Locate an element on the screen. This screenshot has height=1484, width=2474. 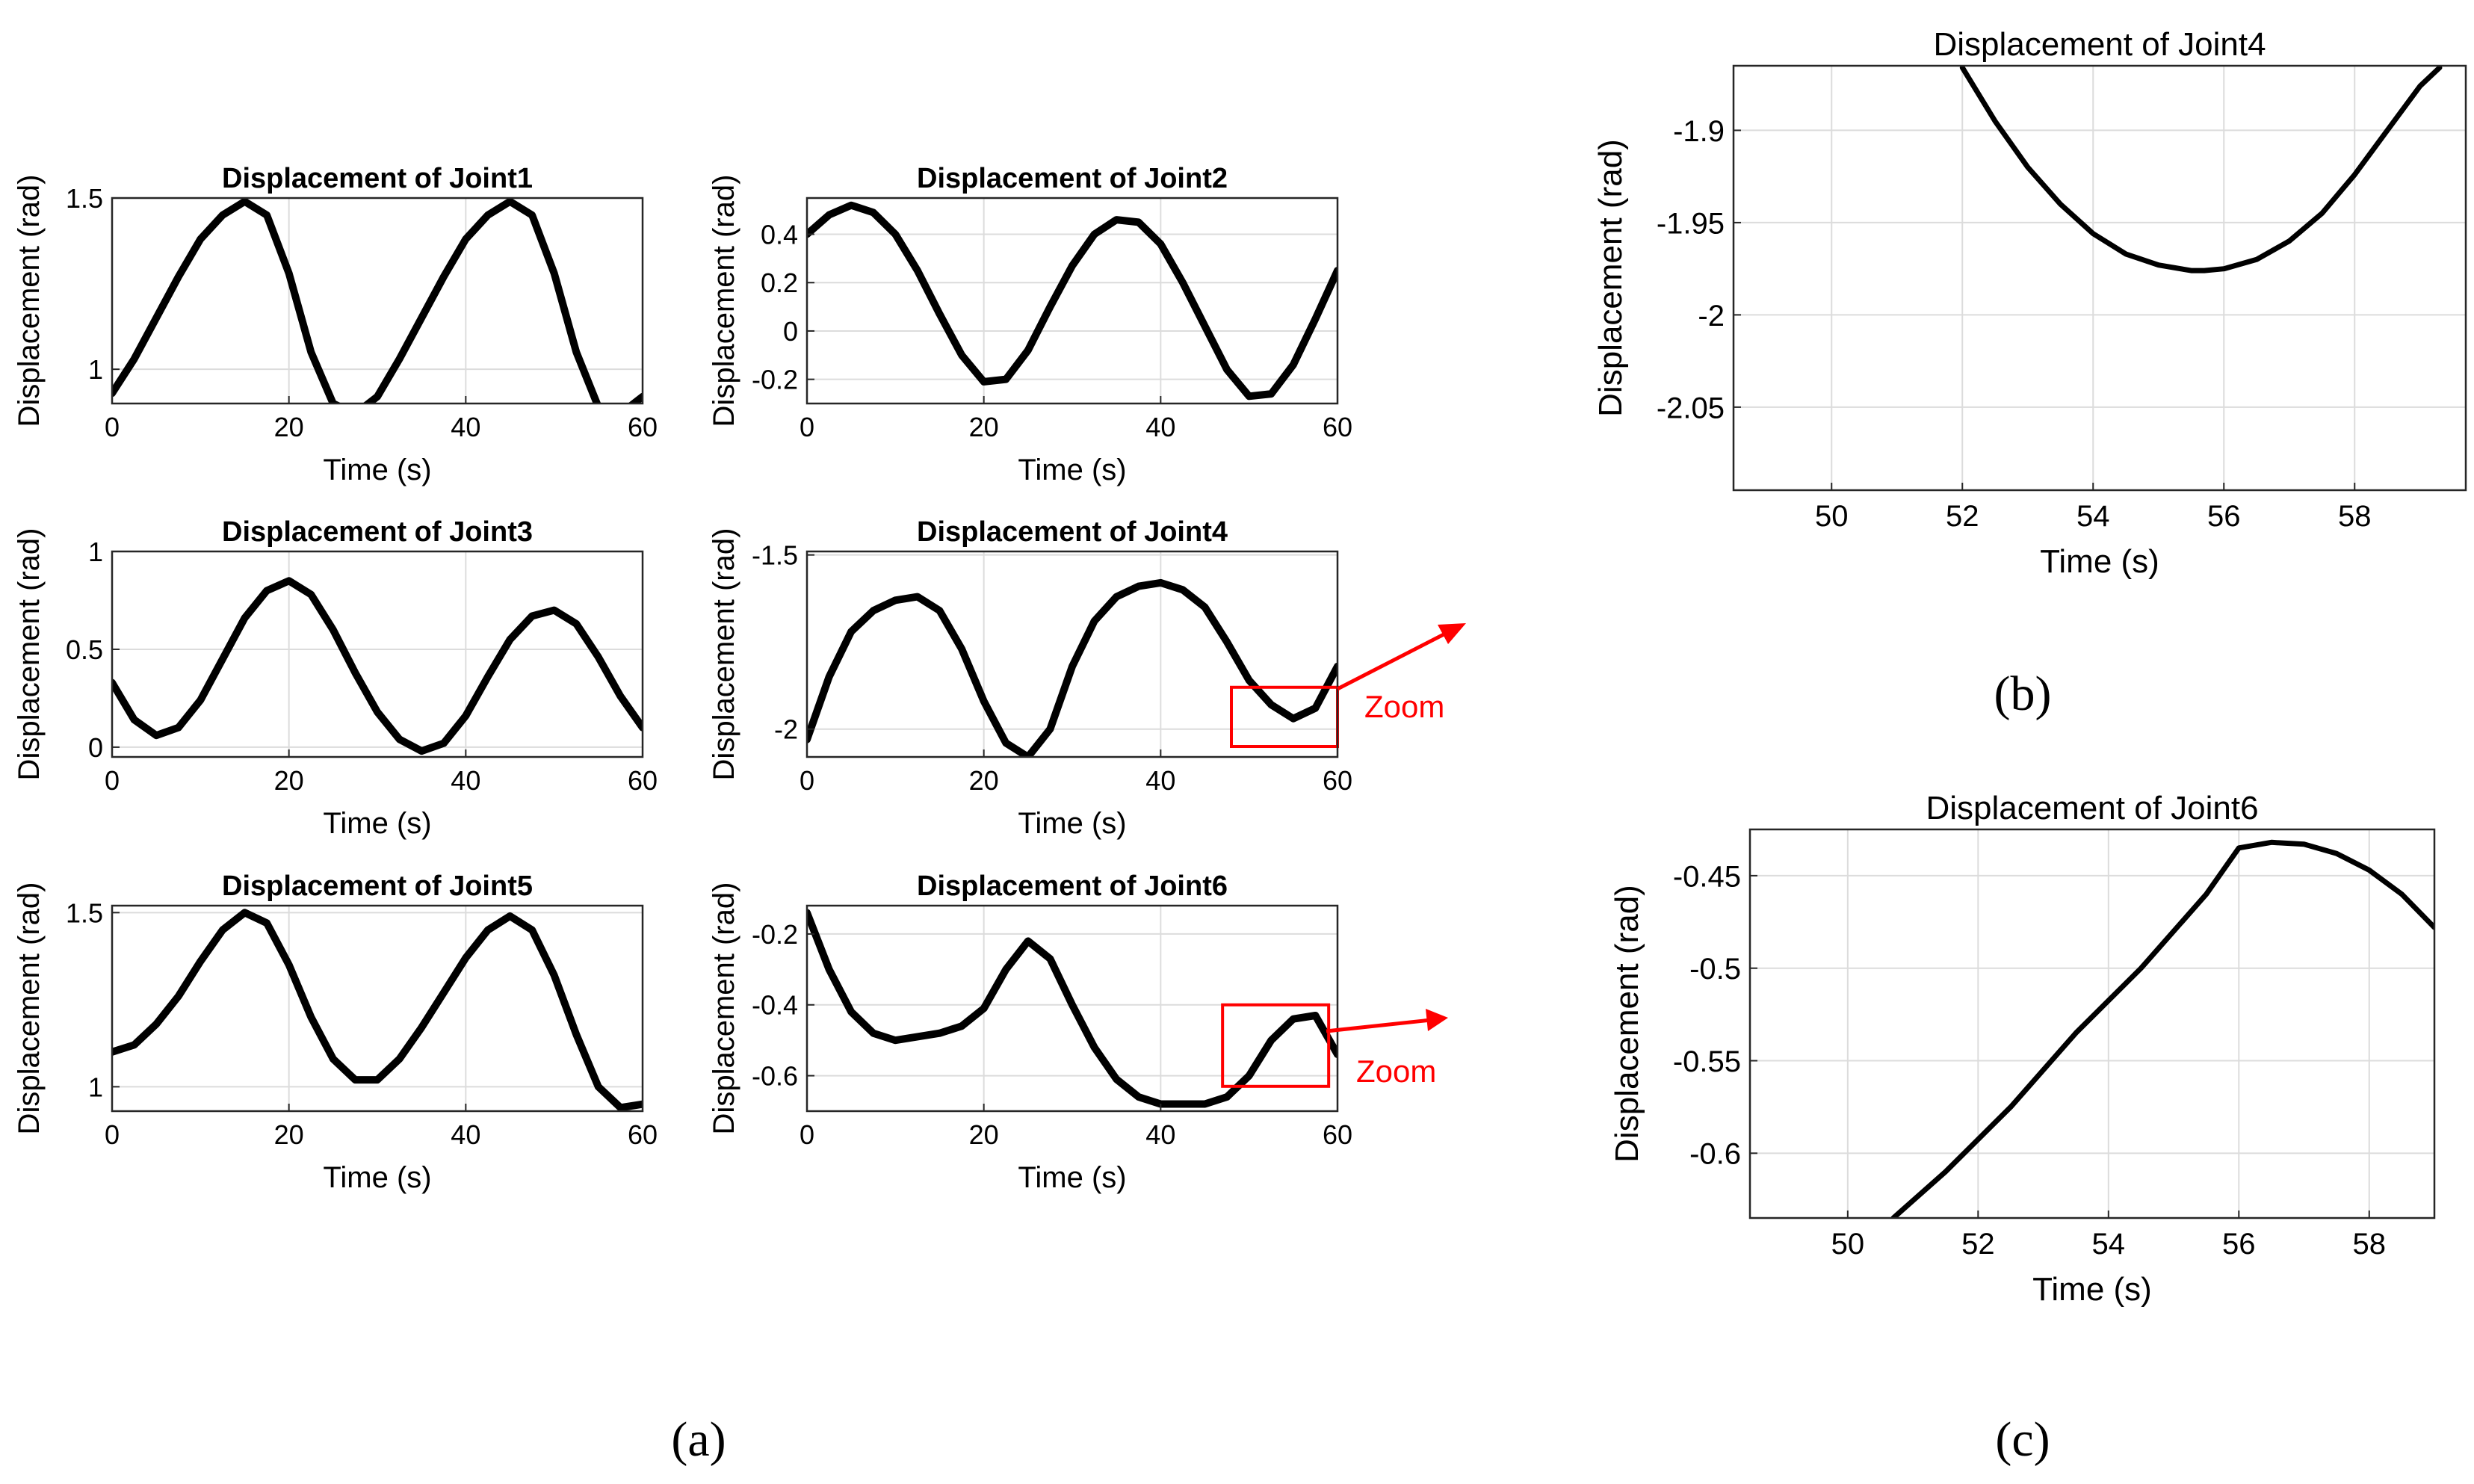
y-tick-label: -0.55 is located at coordinates (1707, 1061).